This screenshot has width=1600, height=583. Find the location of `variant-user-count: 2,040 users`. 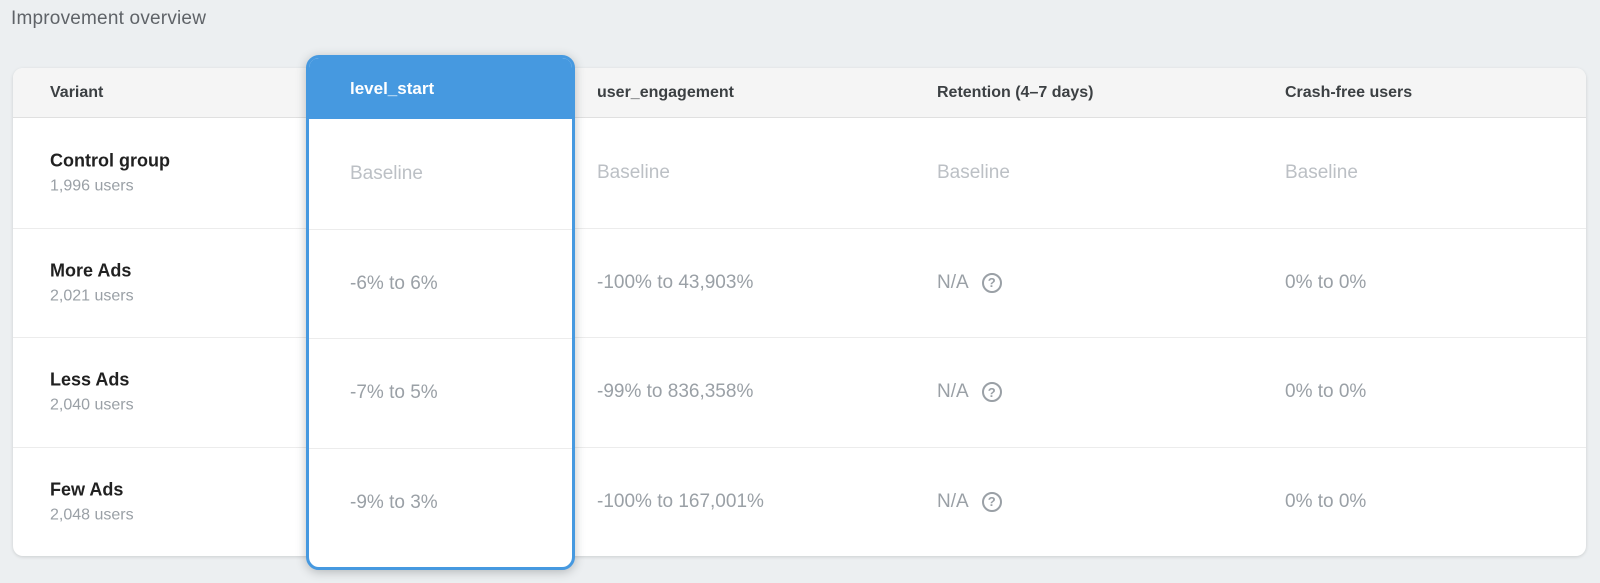

variant-user-count: 2,040 users is located at coordinates (92, 405).